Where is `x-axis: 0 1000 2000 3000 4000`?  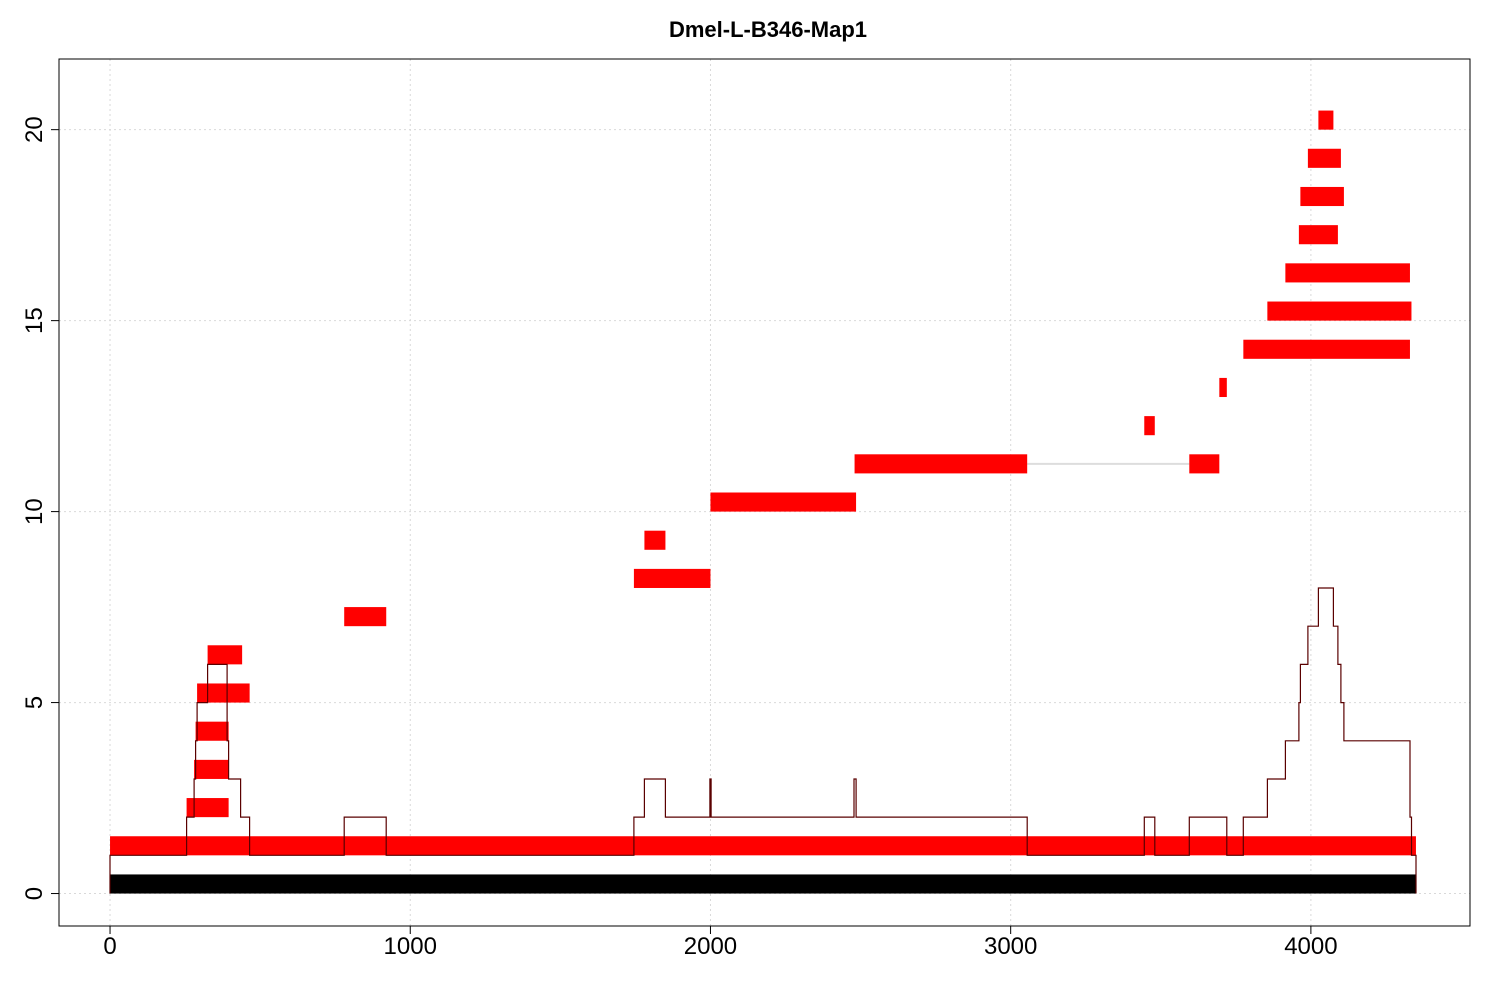 x-axis: 0 1000 2000 3000 4000 is located at coordinates (720, 942).